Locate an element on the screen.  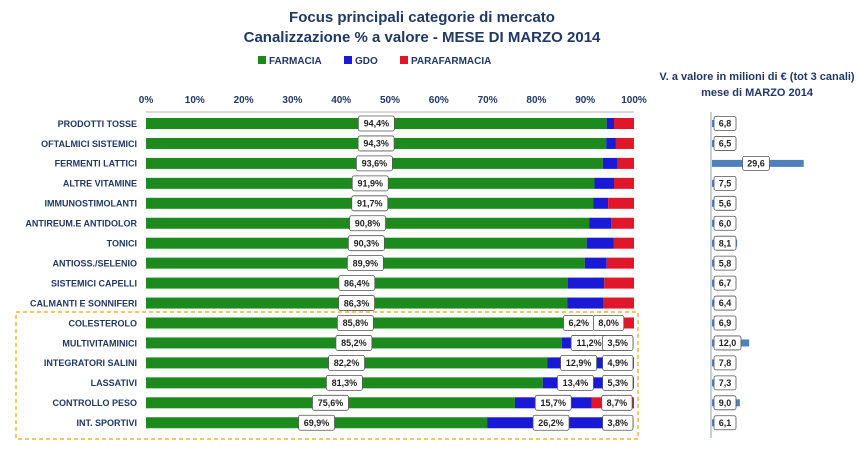
side-value-label: 7,8 is located at coordinates (725, 363).